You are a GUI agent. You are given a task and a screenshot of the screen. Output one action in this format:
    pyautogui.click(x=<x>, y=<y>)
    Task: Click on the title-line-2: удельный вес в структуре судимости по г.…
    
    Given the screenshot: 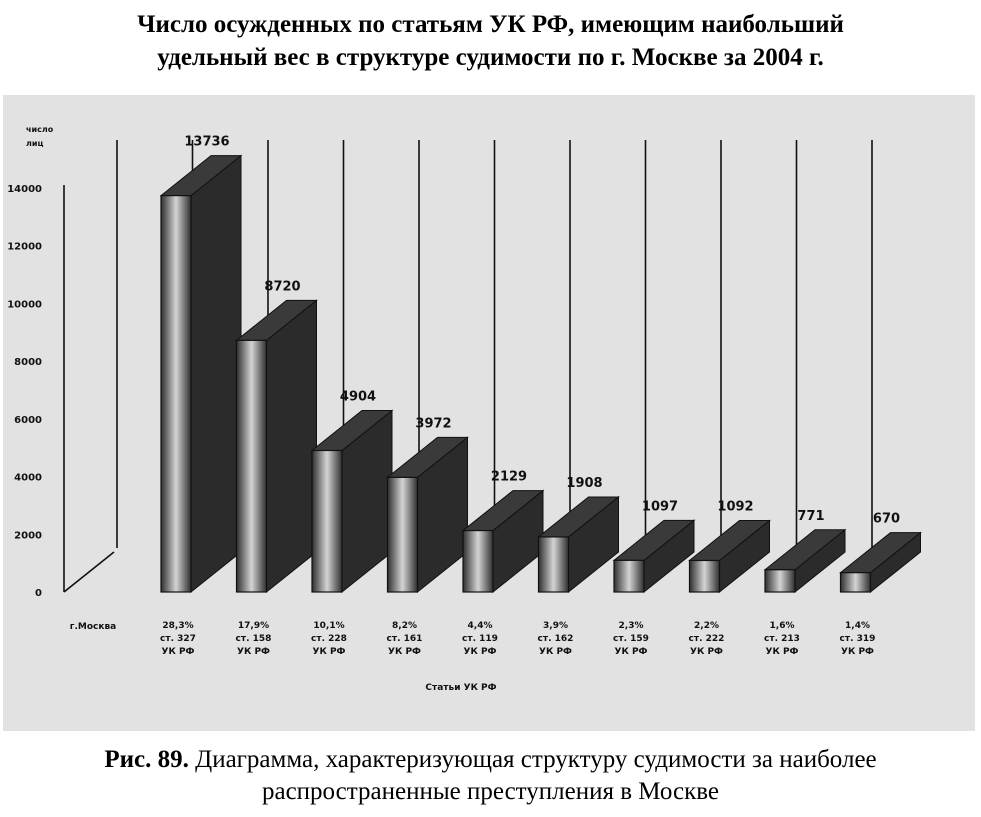 What is the action you would take?
    pyautogui.click(x=490, y=57)
    